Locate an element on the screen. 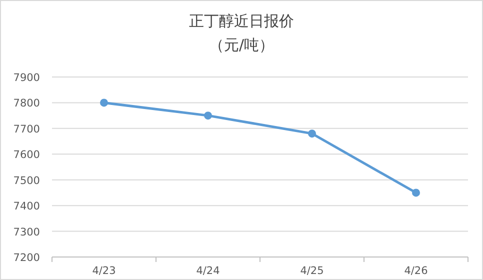 The width and height of the screenshot is (483, 280). x-tick-label: 4/25 is located at coordinates (312, 271).